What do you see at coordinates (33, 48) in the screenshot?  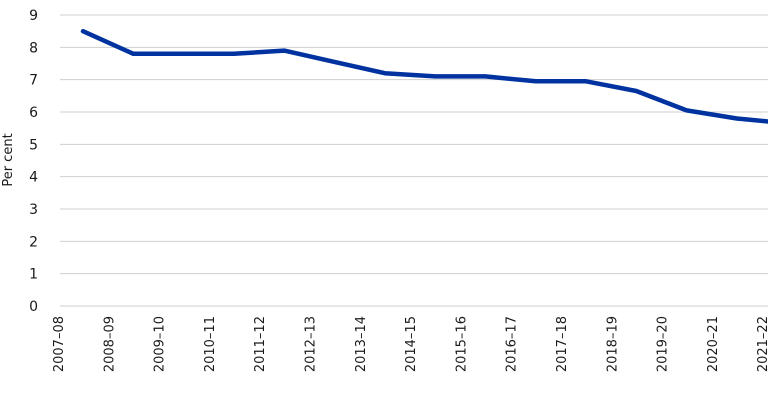 I see `y-tick-label: 8` at bounding box center [33, 48].